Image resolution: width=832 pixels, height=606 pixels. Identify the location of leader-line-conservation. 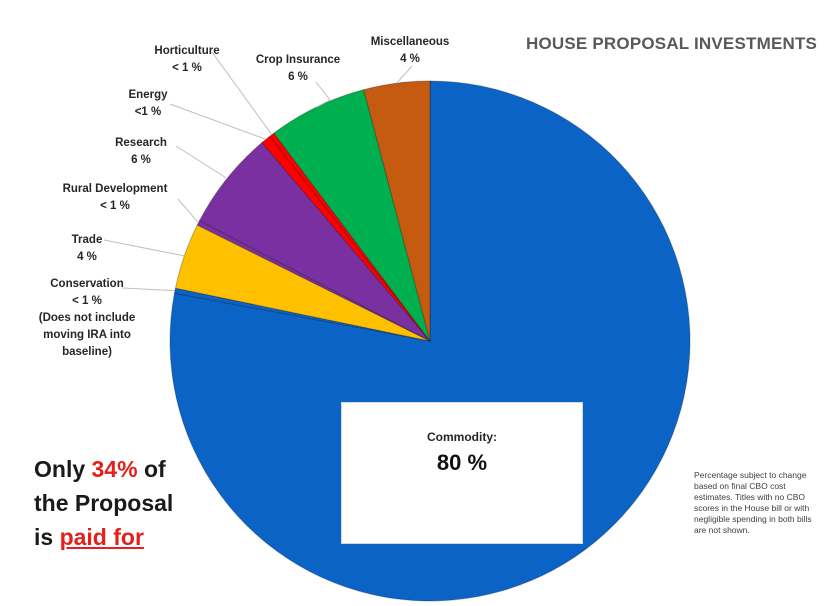
(148, 289).